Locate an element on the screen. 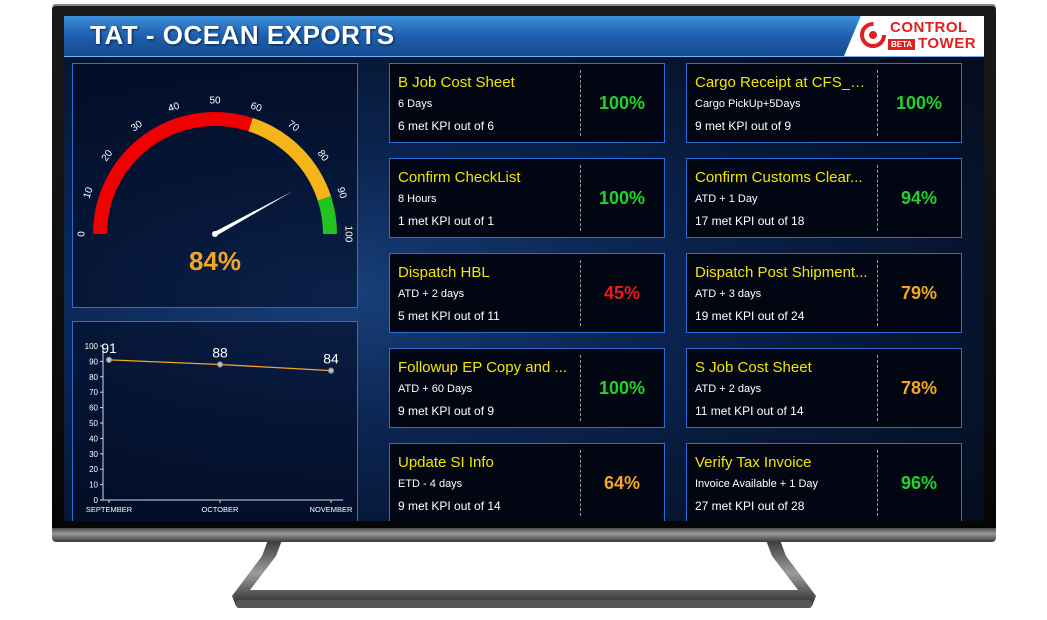  gauge-tick-label: 60 is located at coordinates (256, 108).